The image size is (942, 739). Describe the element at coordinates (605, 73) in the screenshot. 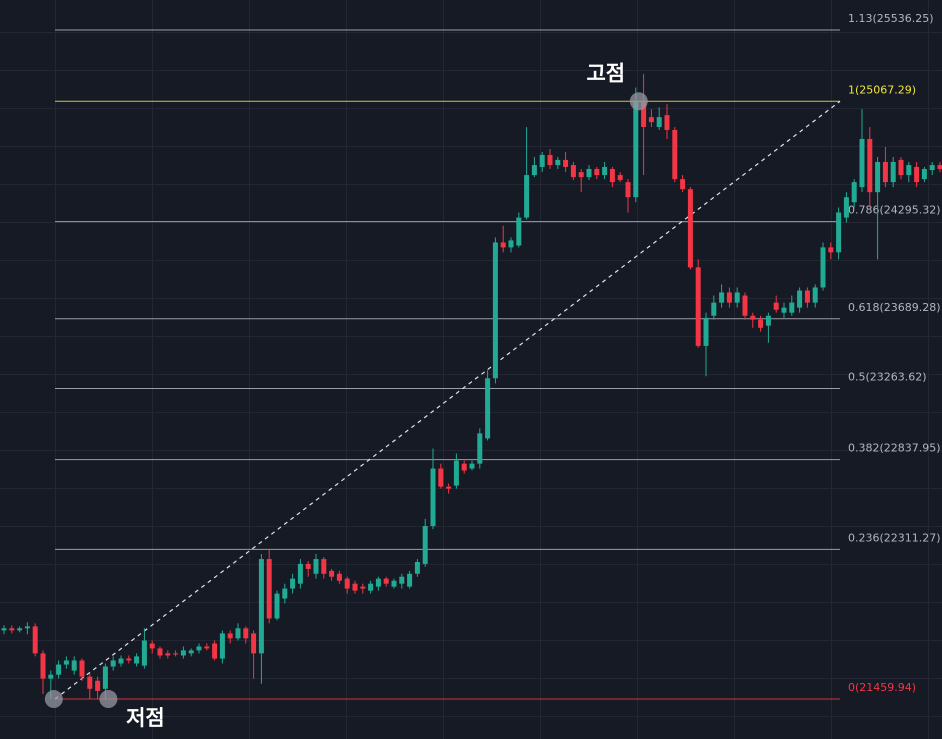

I see `annotation: 고점` at that location.